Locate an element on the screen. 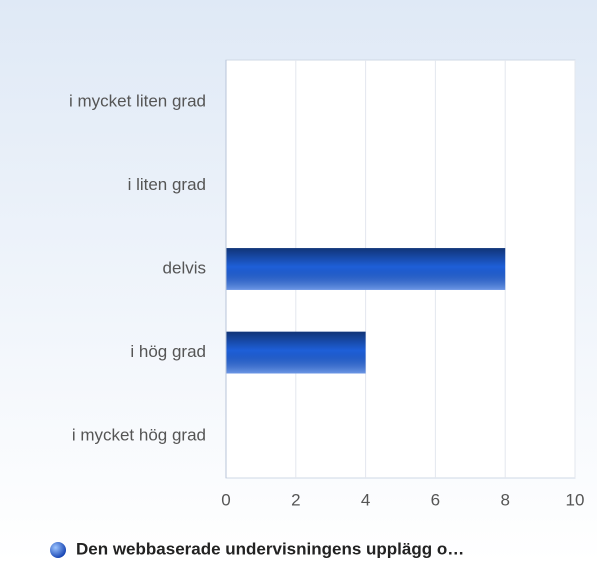 Image resolution: width=597 pixels, height=562 pixels. y-tick-label: delvis is located at coordinates (184, 267).